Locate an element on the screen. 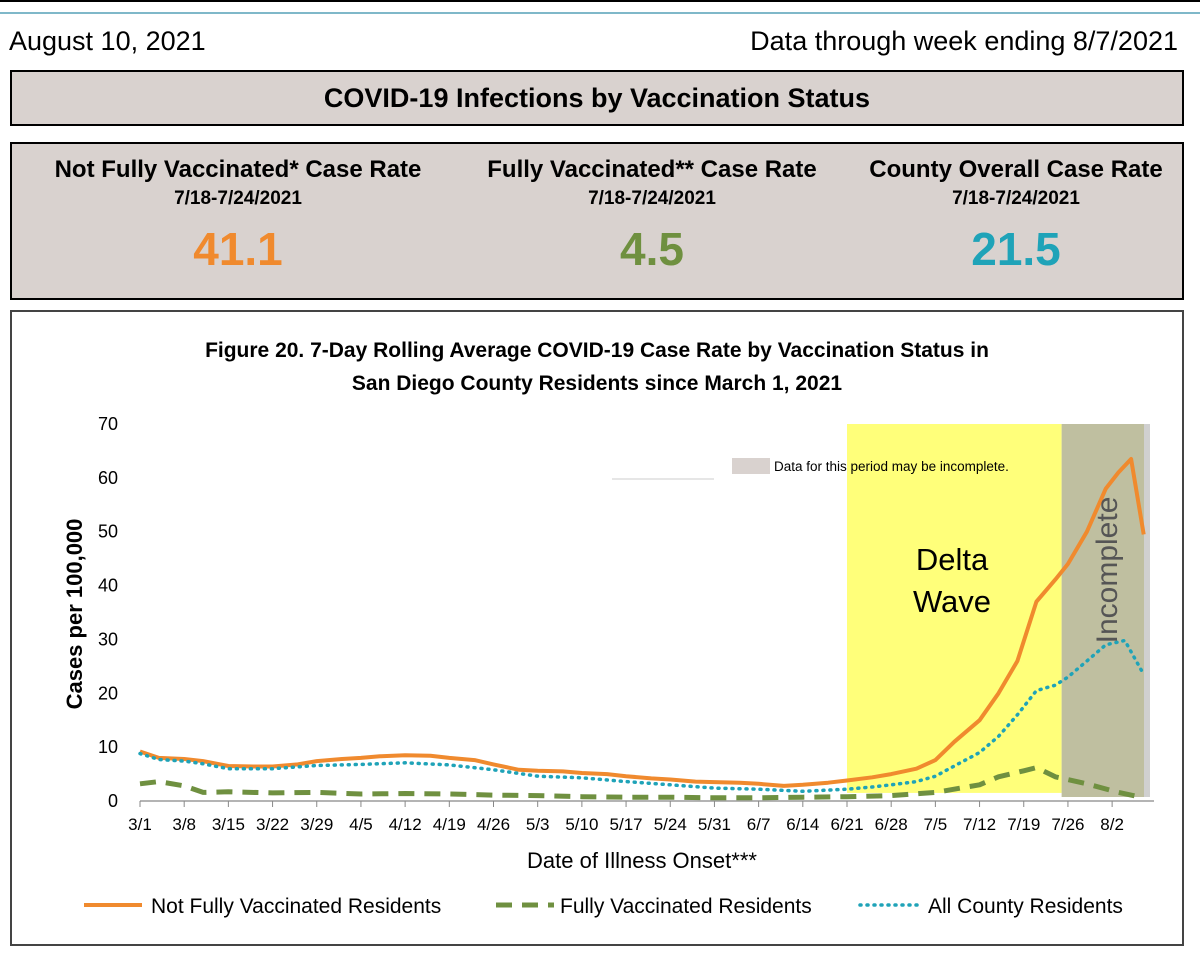  x-tick-label: 5/3 is located at coordinates (538, 824).